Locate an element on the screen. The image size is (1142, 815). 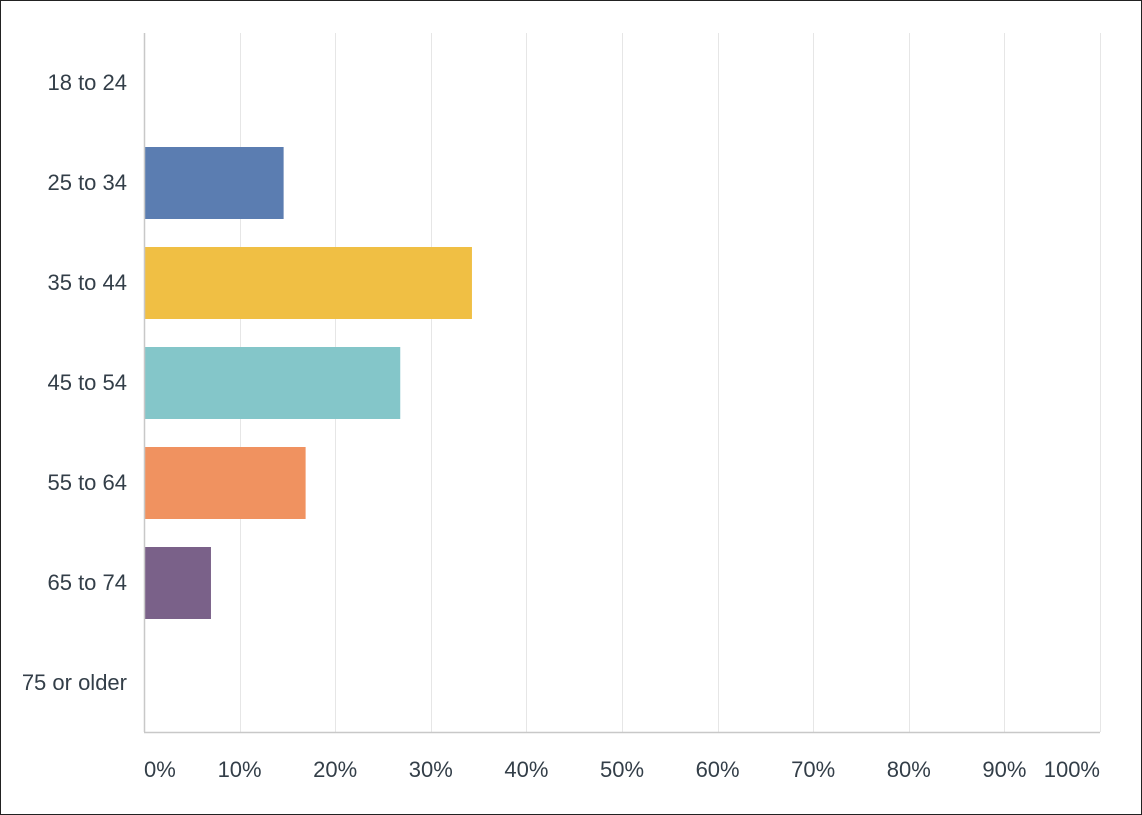
category-label-45-to-54: 45 to 54 is located at coordinates (87, 382).